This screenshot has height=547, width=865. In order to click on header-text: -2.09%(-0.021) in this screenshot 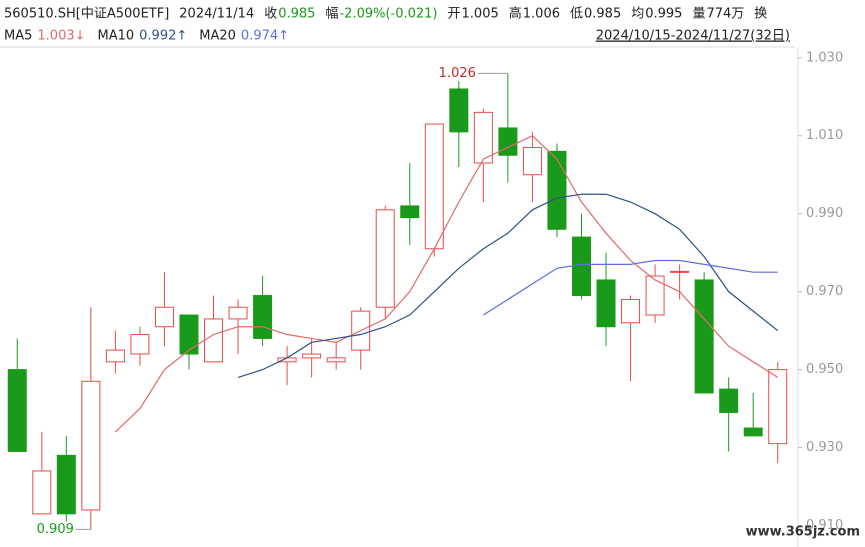, I will do `click(388, 14)`.